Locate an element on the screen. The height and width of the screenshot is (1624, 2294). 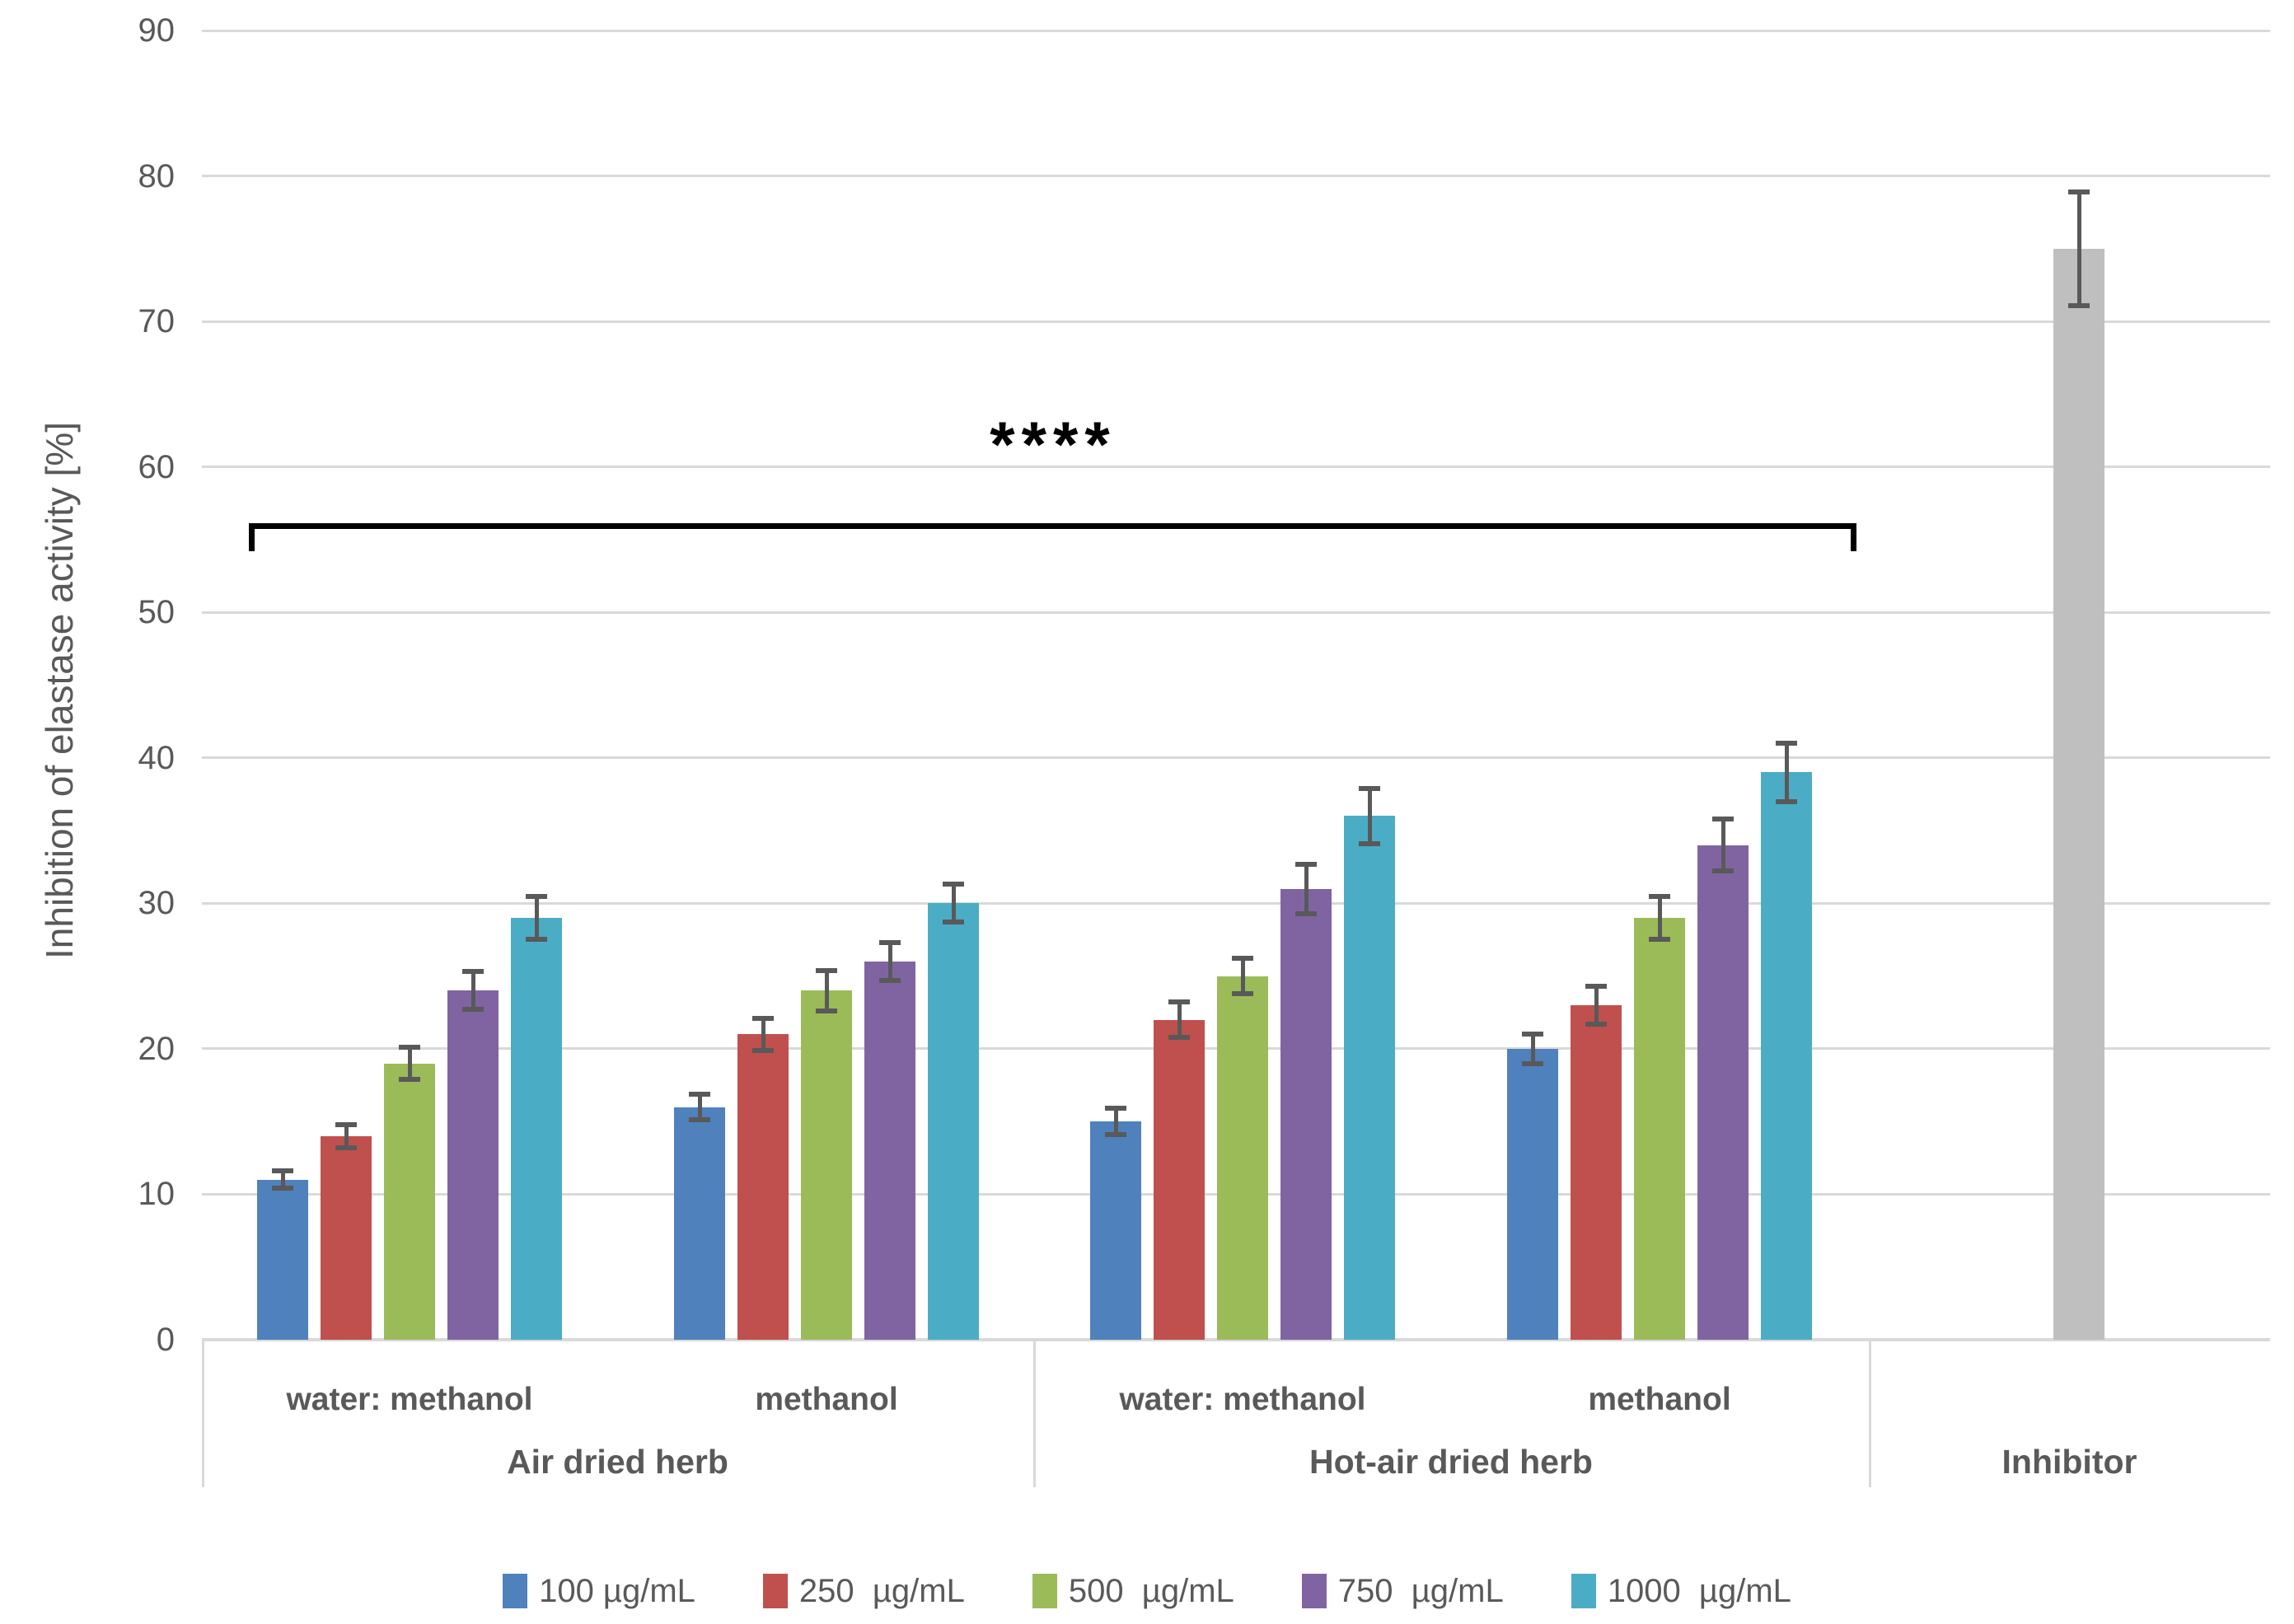
y-tick-label: 20 is located at coordinates (157, 1048).